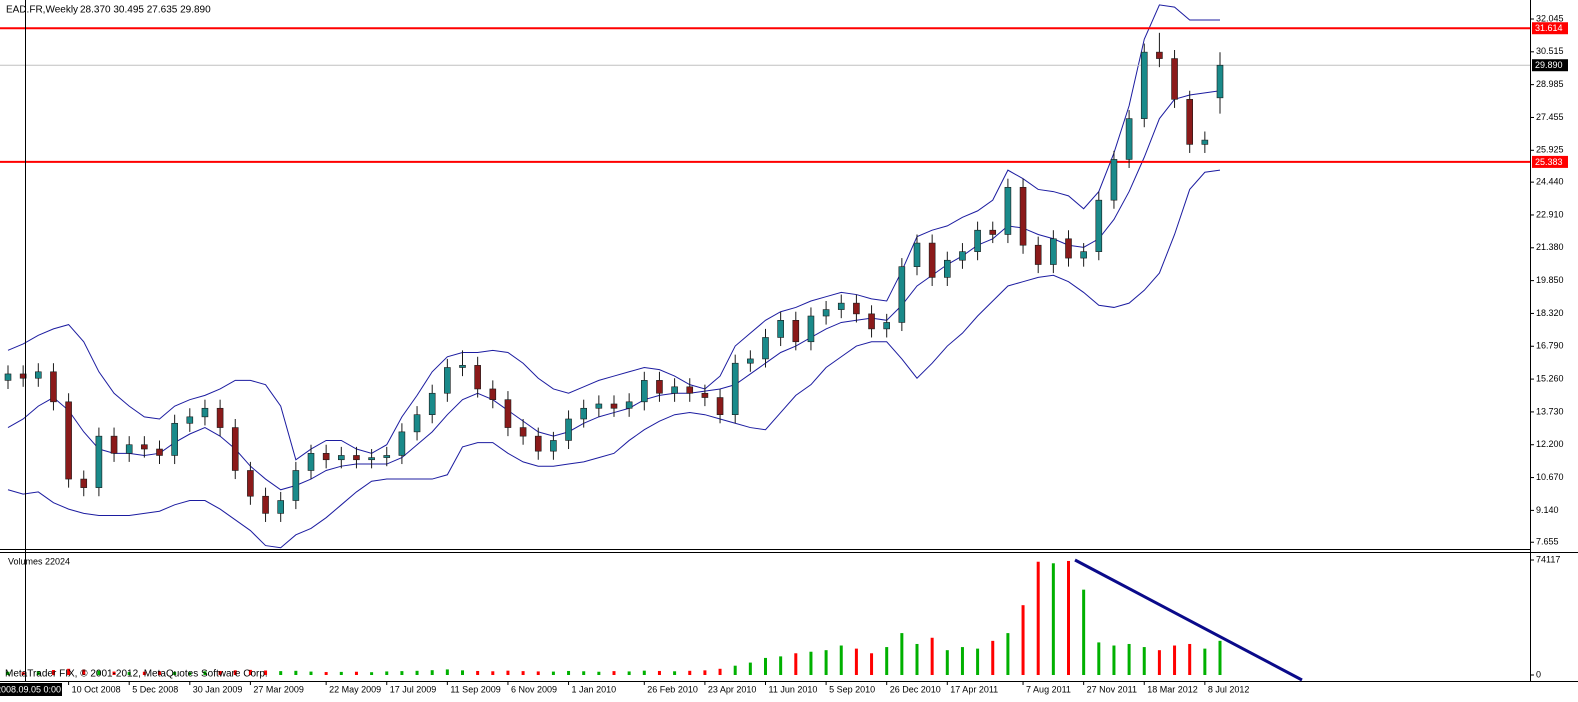 The image size is (1578, 702). Describe the element at coordinates (1547, 542) in the screenshot. I see `y-tick-label: 7.655` at that location.